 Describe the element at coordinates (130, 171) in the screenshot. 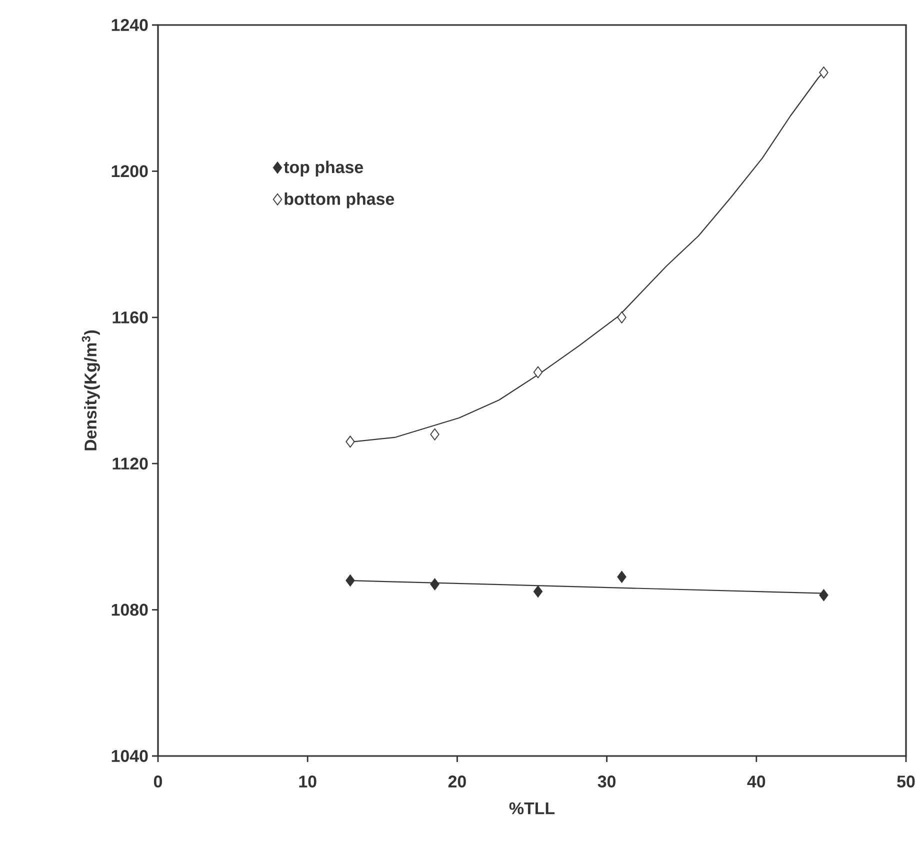

I see `y-tick-label: 1200` at that location.